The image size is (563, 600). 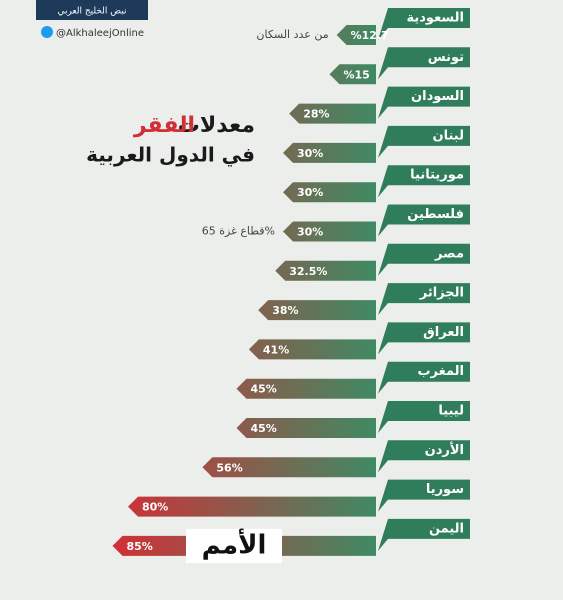 I want to click on category-label: موريتانيا, so click(x=437, y=175).